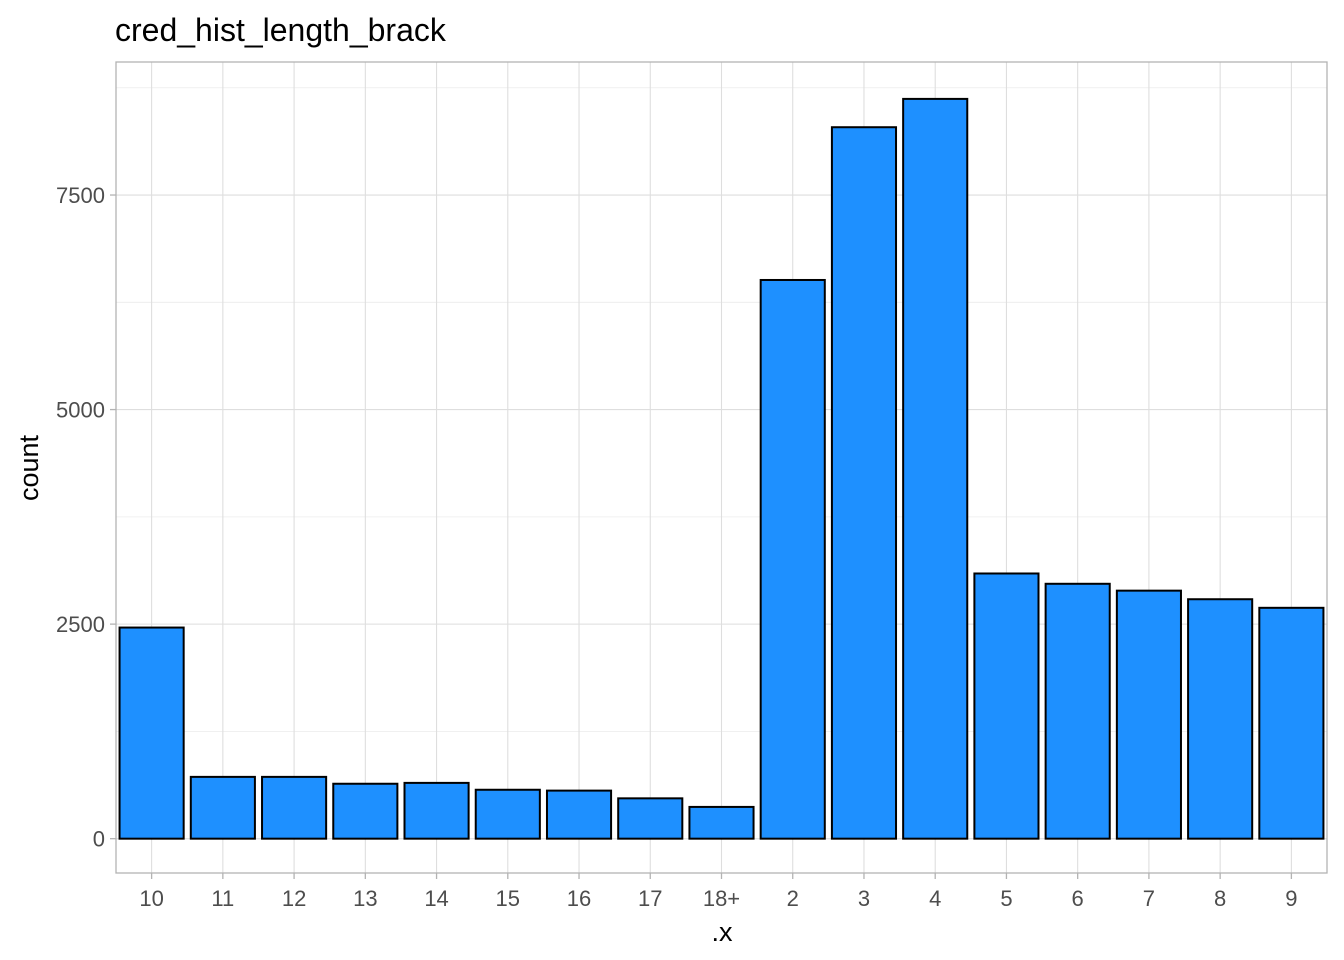 The width and height of the screenshot is (1344, 960). What do you see at coordinates (29, 467) in the screenshot?
I see `y-axis-title: count` at bounding box center [29, 467].